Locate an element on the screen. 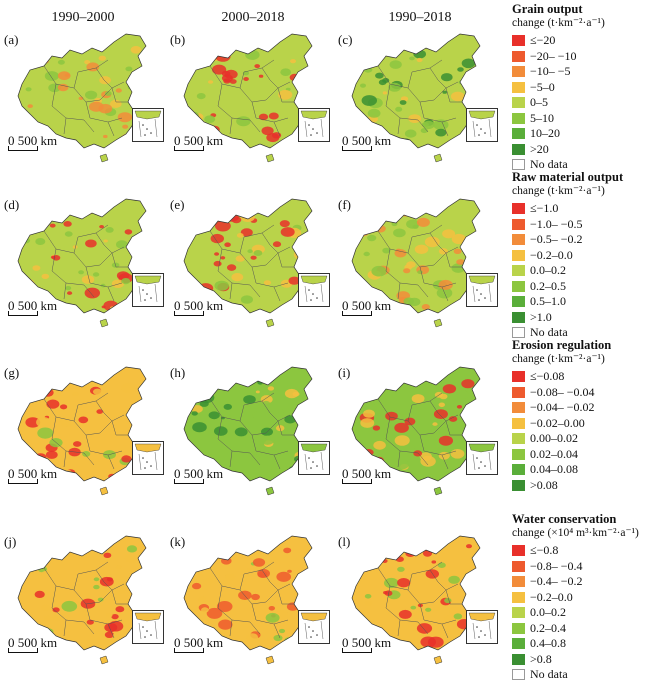 Image resolution: width=650 pixels, height=683 pixels. legend-entry: 0.0–0.2 is located at coordinates (581, 271).